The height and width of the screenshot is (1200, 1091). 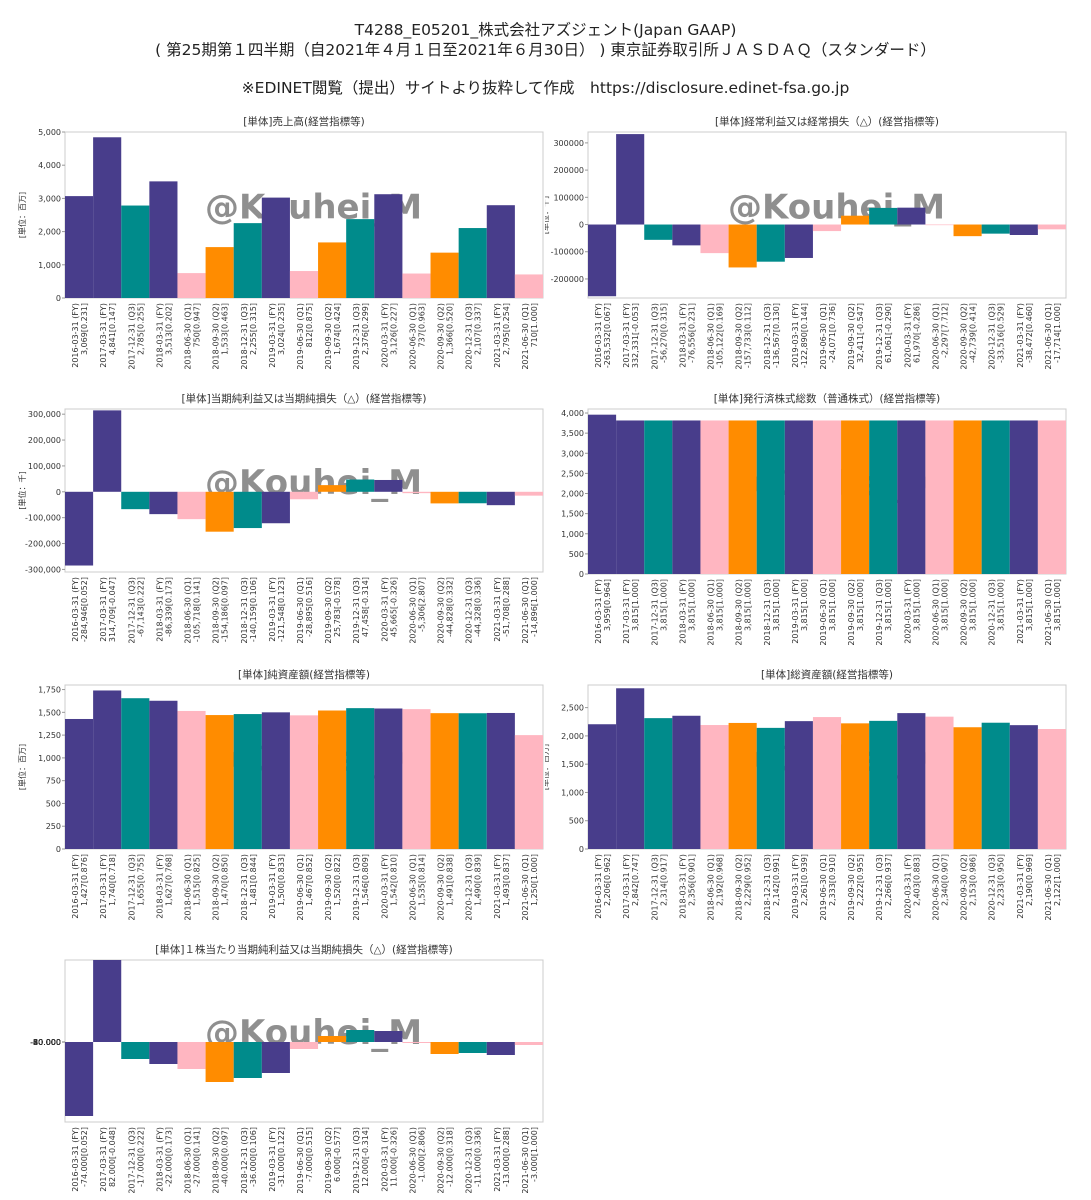 What do you see at coordinates (474, 336) in the screenshot?
I see `x-tick-label: 2020-12-31 (Q3)2,107[0.337]` at bounding box center [474, 336].